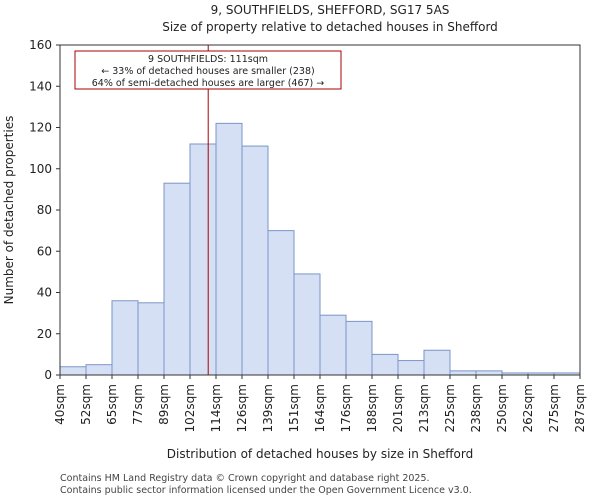 Image resolution: width=600 pixels, height=500 pixels. I want to click on x-tick-label-9: 151sqm, so click(294, 408).